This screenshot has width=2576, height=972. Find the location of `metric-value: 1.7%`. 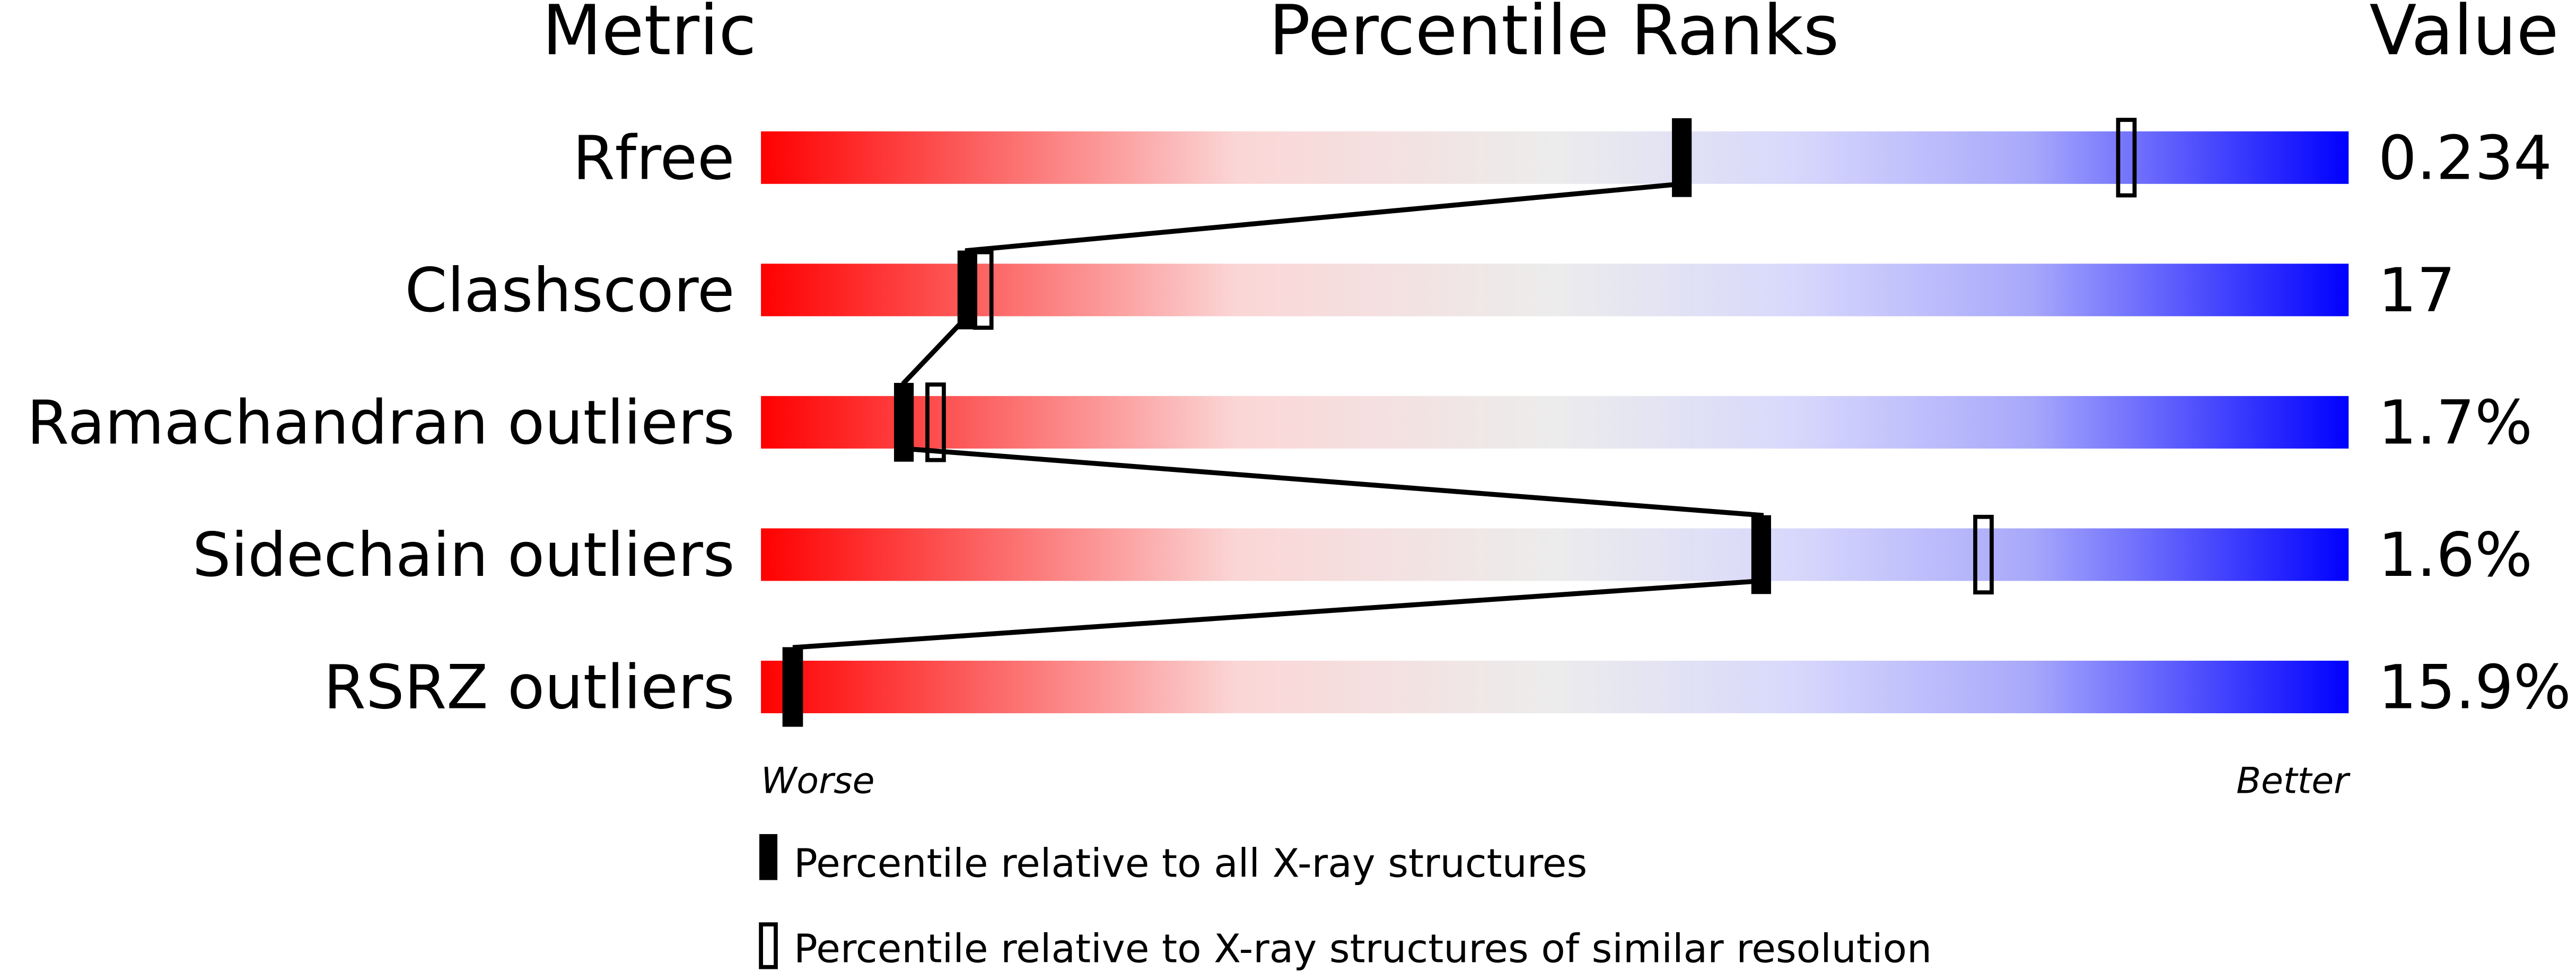

metric-value: 1.7% is located at coordinates (2455, 423).